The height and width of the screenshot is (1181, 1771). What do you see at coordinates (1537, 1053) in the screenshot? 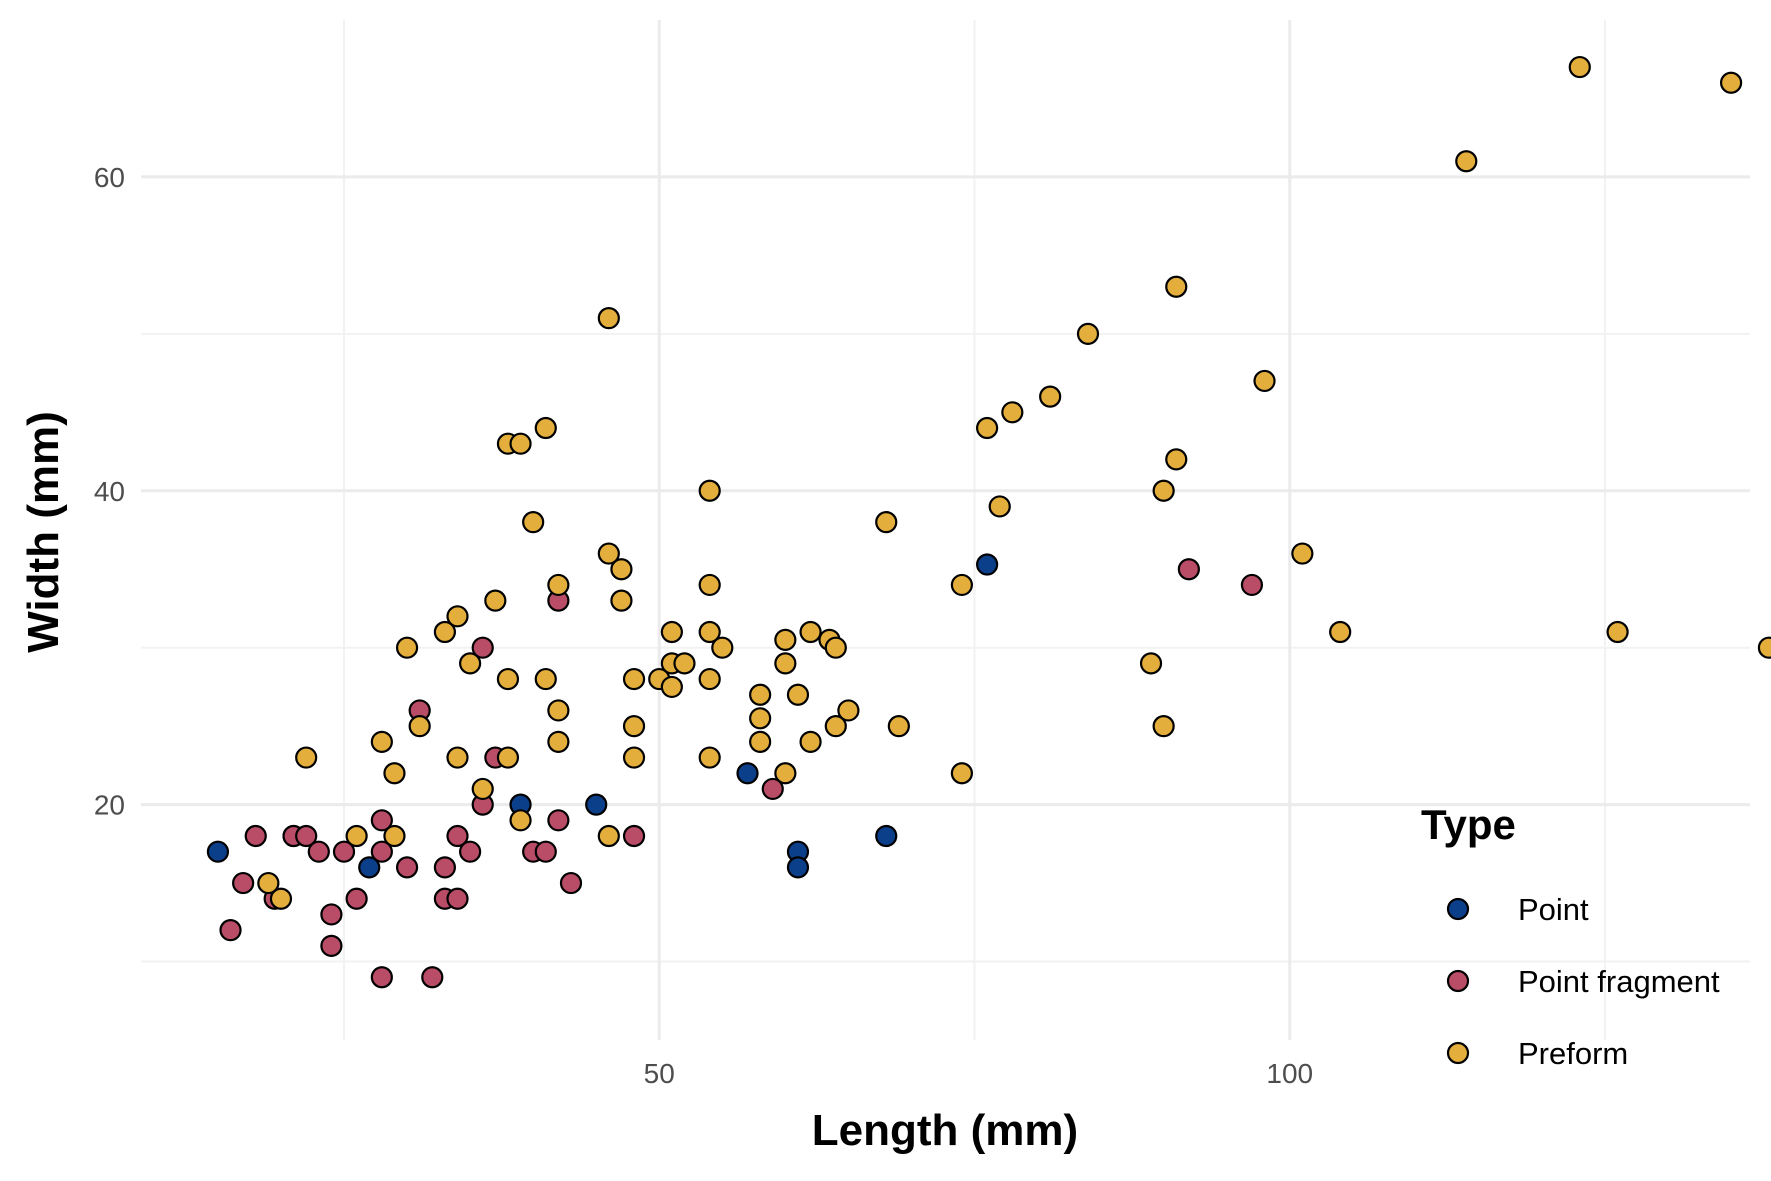
I see `legend-item-preform: Preform` at bounding box center [1537, 1053].